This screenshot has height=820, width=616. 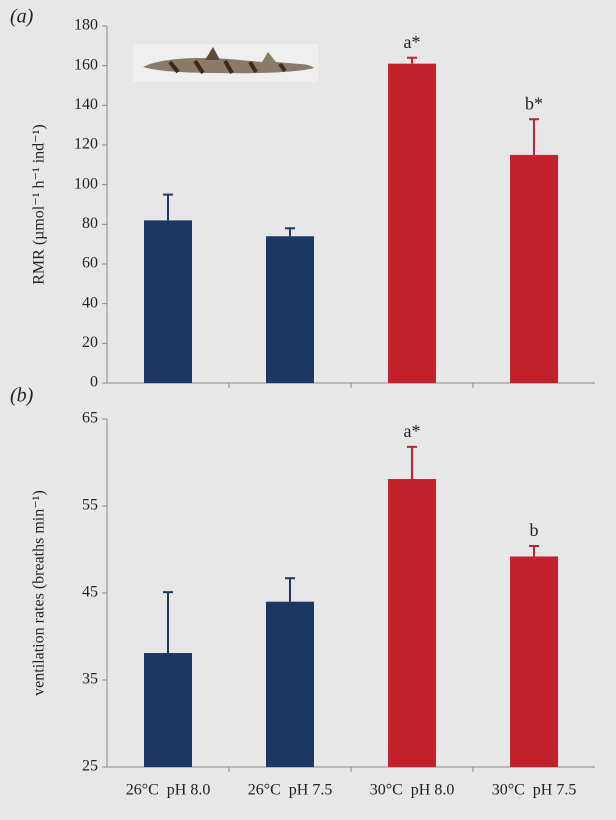 I want to click on y-tick-label: 60, so click(x=90, y=263).